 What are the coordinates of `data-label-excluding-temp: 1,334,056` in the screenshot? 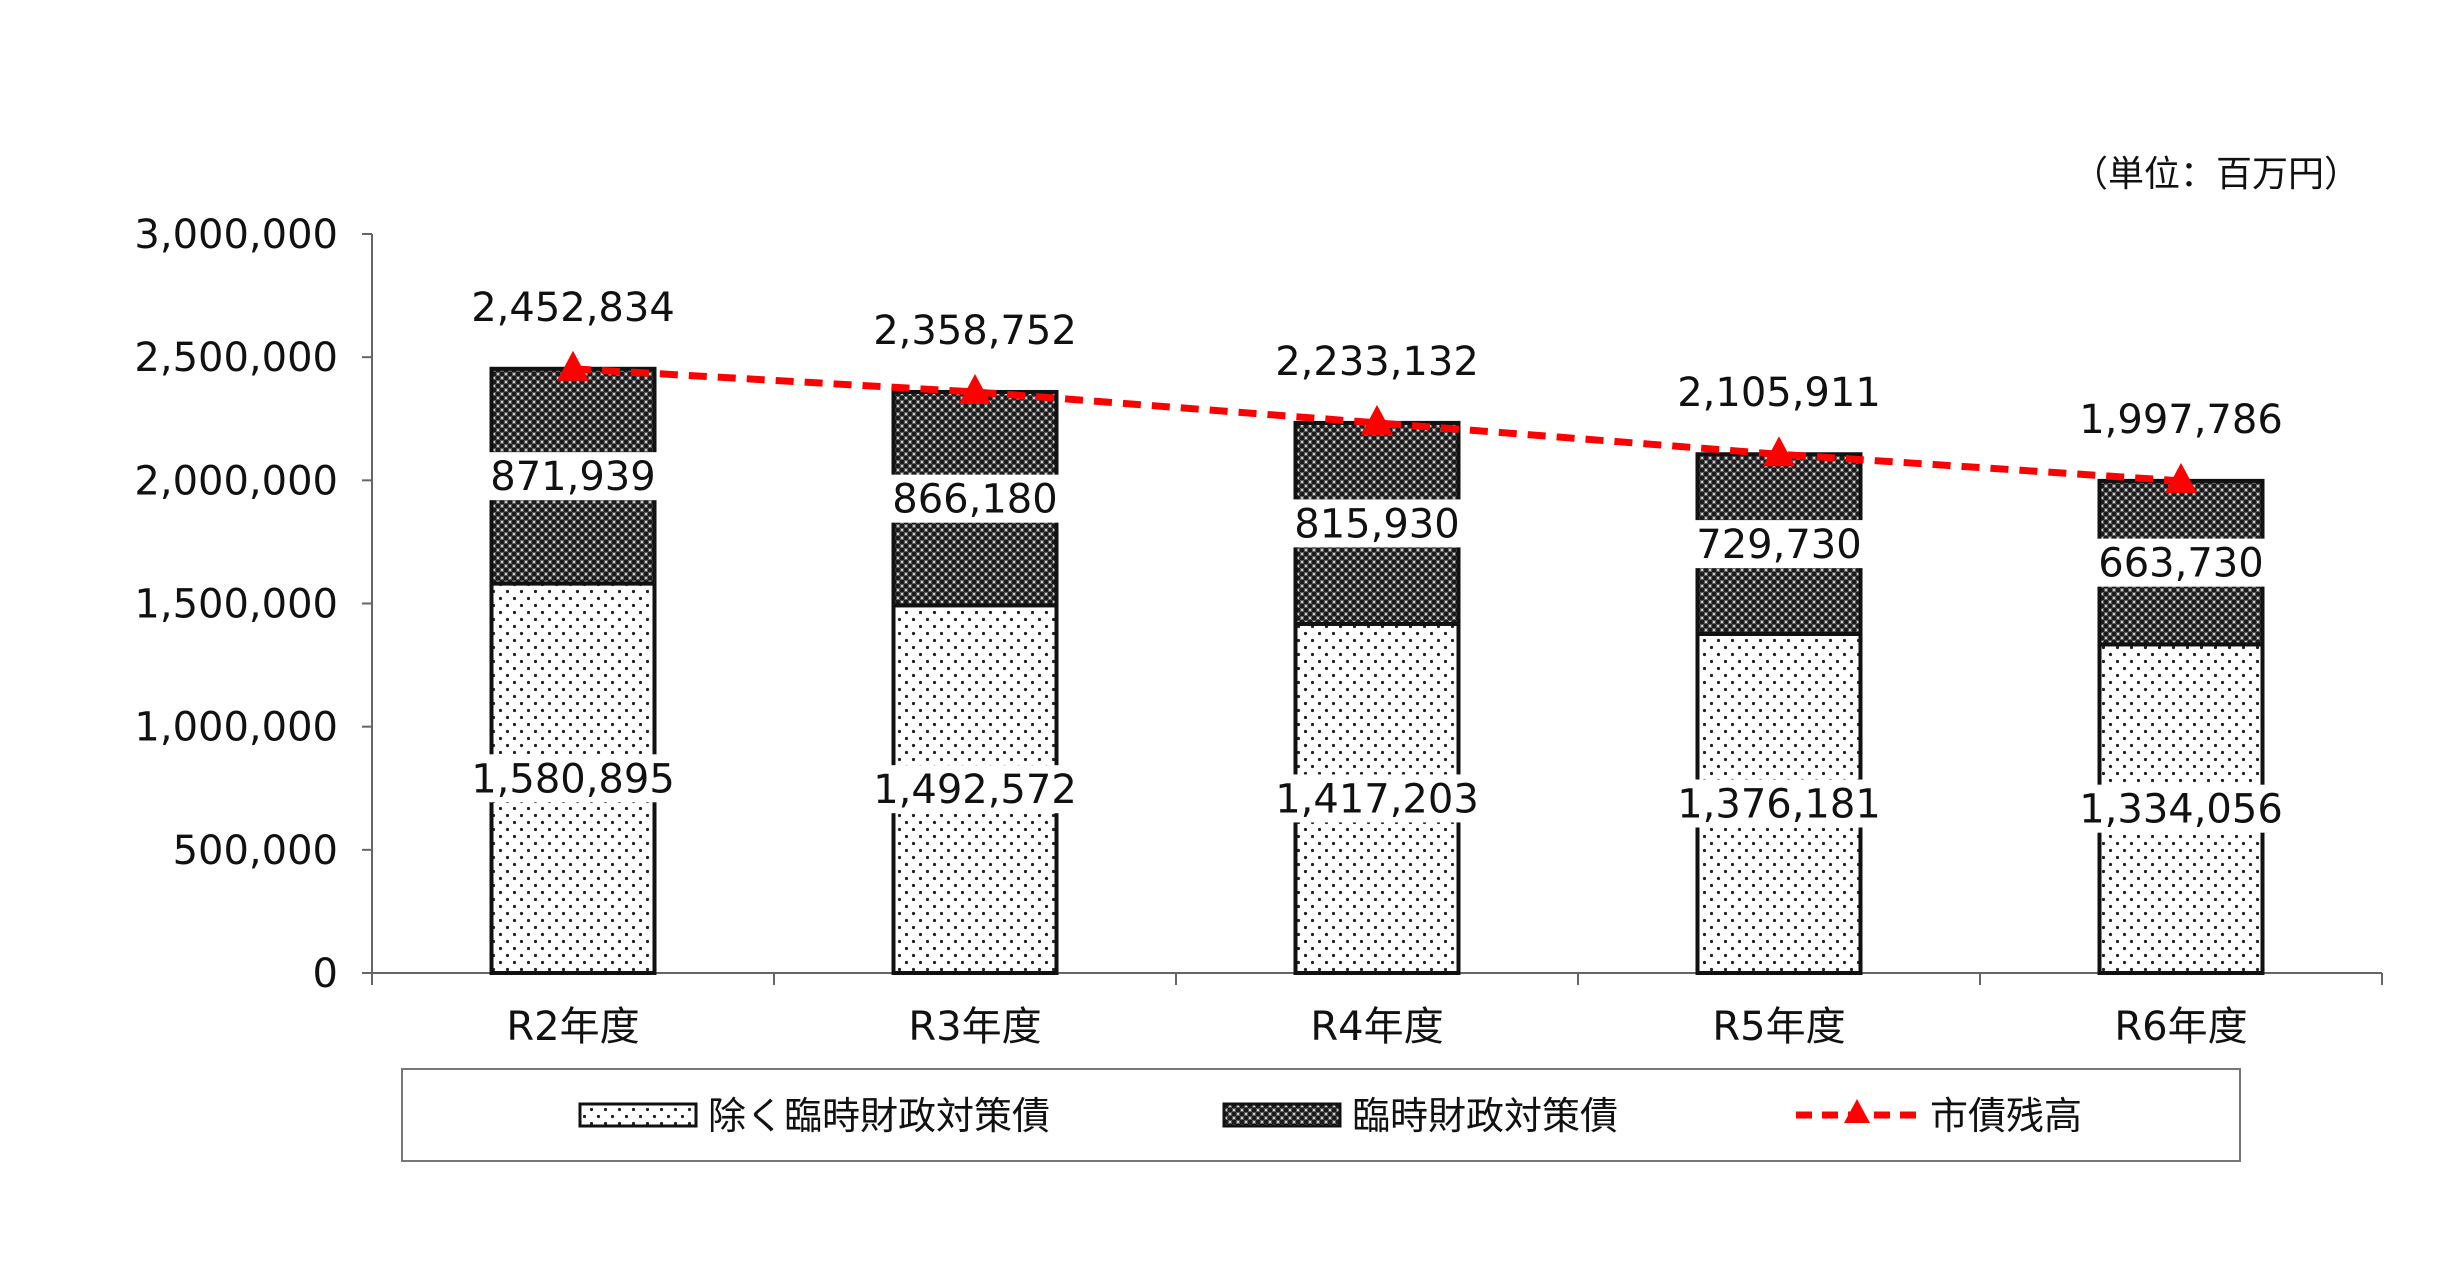 It's located at (2181, 810).